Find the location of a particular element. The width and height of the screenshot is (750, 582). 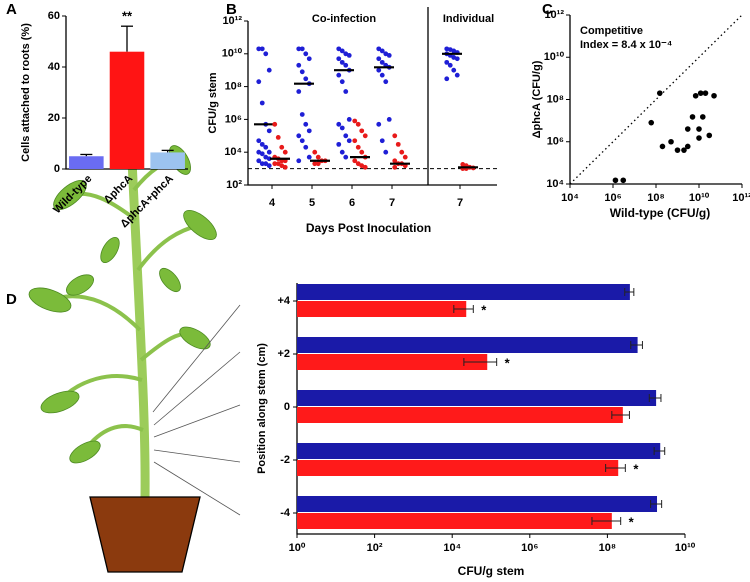

y-tick-label: 40 is located at coordinates (54, 67).